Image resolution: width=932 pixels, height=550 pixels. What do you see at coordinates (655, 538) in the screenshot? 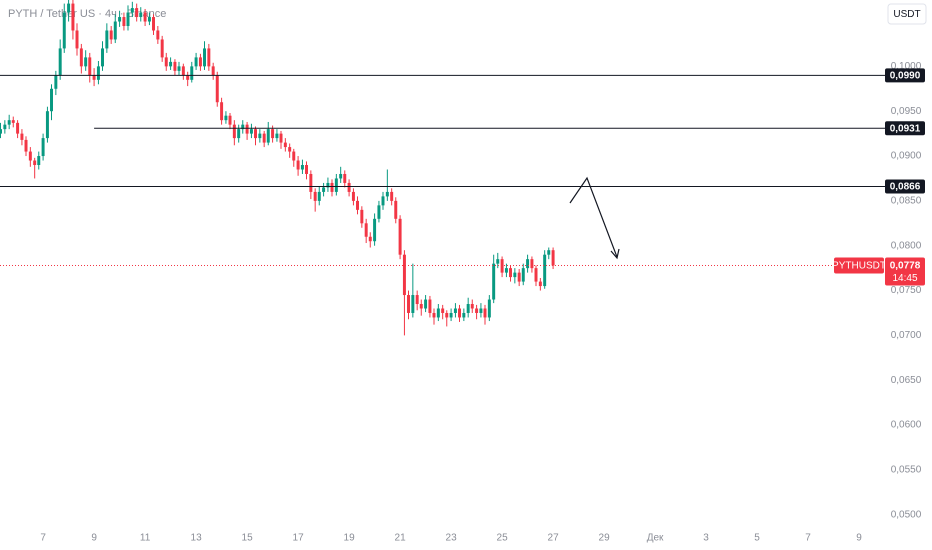
I see `x-tick-label: Дек` at bounding box center [655, 538].